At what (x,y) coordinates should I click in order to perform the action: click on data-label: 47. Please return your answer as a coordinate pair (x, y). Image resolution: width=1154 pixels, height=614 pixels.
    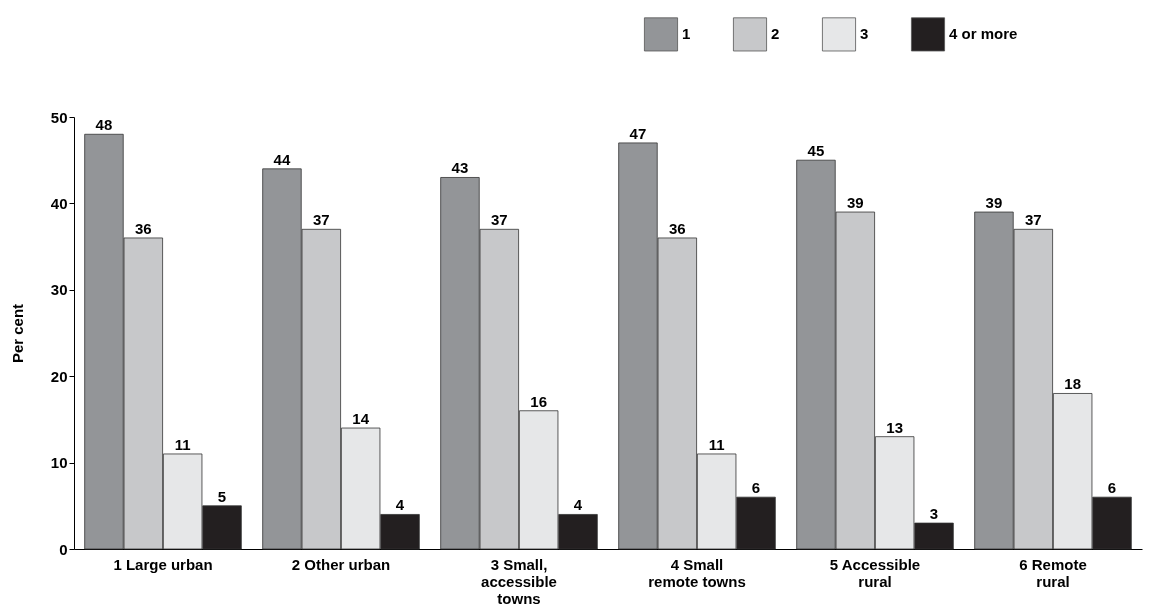
    Looking at the image, I should click on (638, 133).